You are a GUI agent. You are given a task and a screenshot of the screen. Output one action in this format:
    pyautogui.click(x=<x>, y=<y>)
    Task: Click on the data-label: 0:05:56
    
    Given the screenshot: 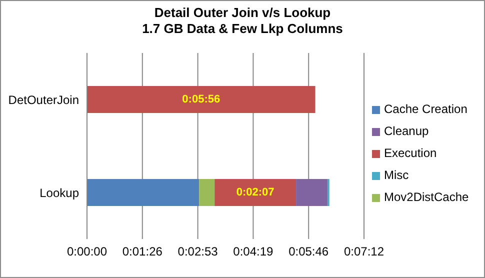 What is the action you would take?
    pyautogui.click(x=201, y=100)
    